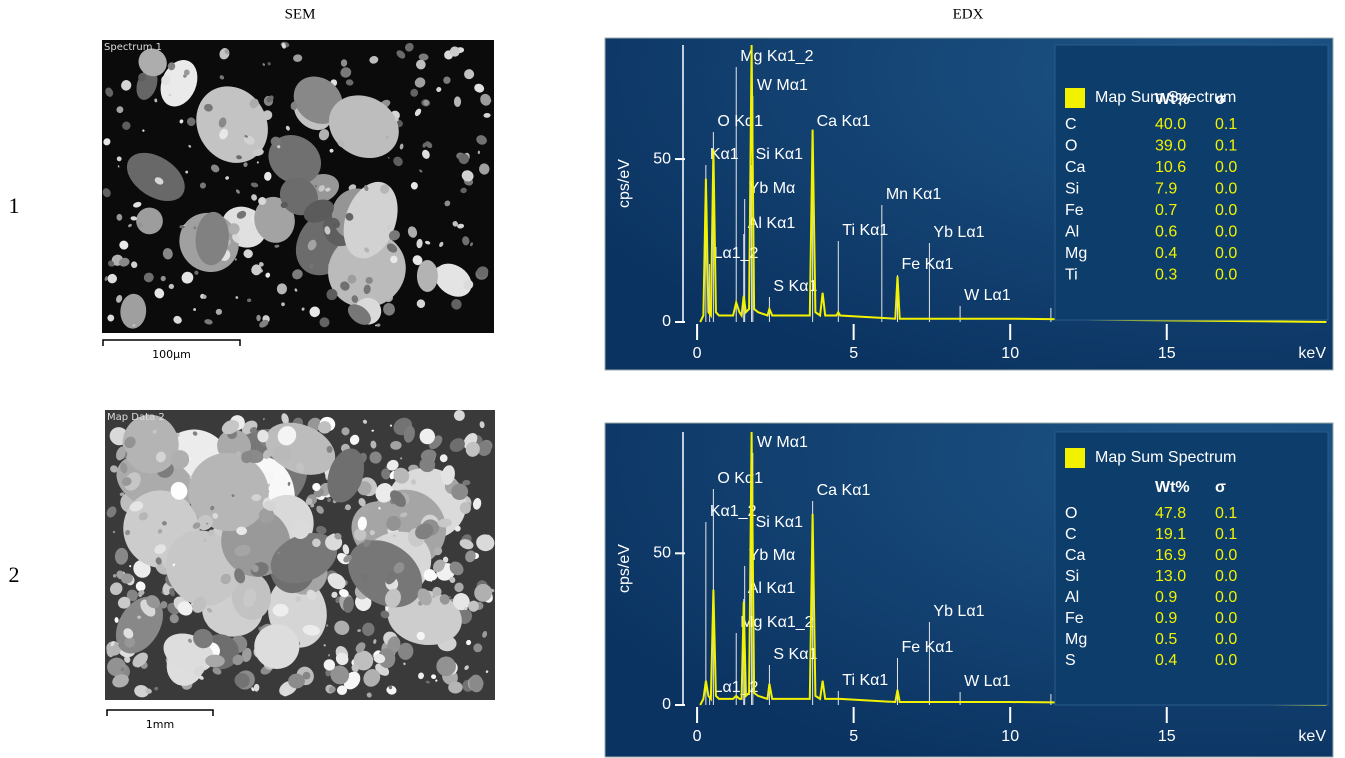 Image resolution: width=1345 pixels, height=758 pixels. Describe the element at coordinates (1074, 618) in the screenshot. I see `table-cell: Fe` at that location.